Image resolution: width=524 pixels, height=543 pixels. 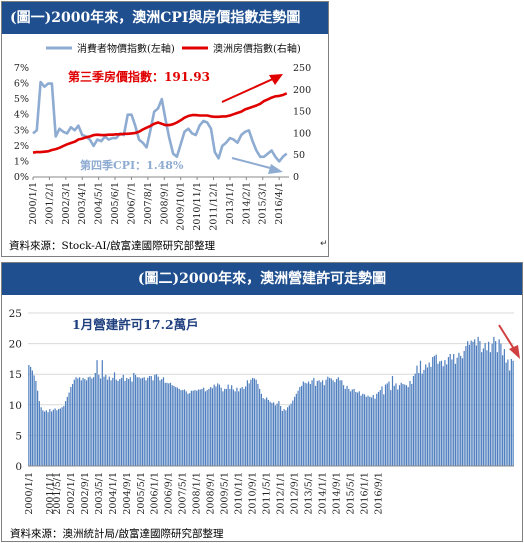 What do you see at coordinates (275, 169) in the screenshot?
I see `chart1-blue-arrow-head` at bounding box center [275, 169].